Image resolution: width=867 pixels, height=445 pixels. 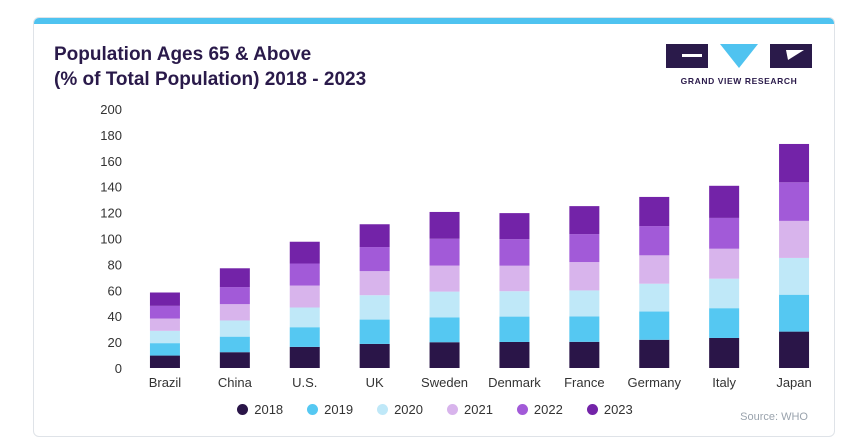 I want to click on source-note: Source: WHO, so click(x=774, y=417).